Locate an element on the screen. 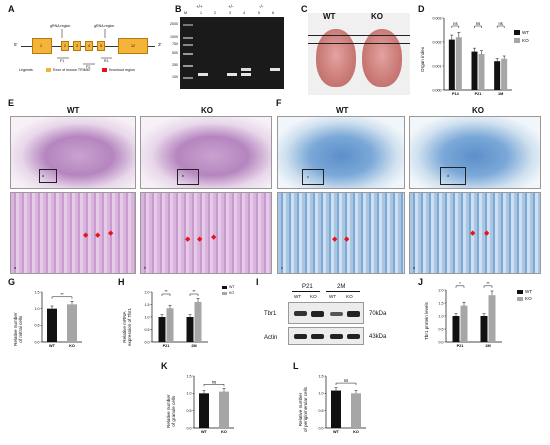 The image size is (550, 445). chart-l-svg: 0.0 0.5 1.0 1.5 WT KO ns is located at coordinates (342, 404).